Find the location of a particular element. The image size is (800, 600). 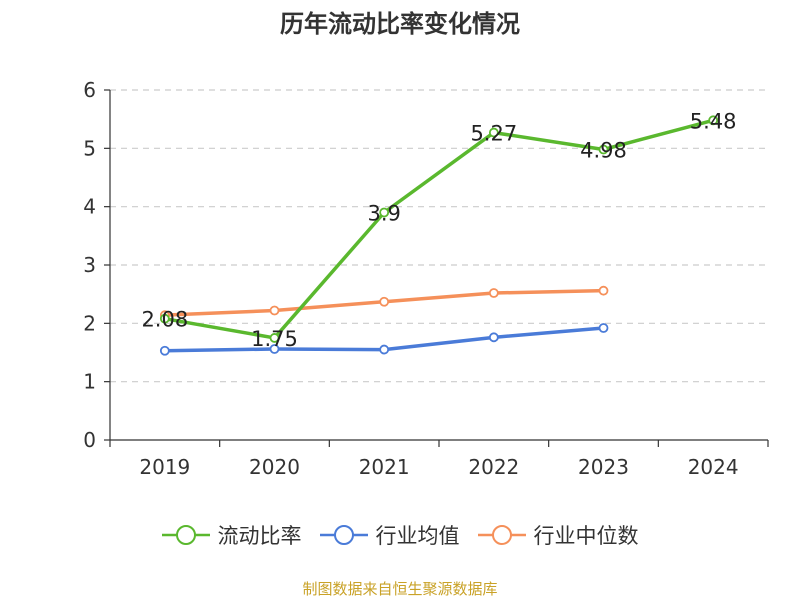

data-label: 5.27 is located at coordinates (493, 134).